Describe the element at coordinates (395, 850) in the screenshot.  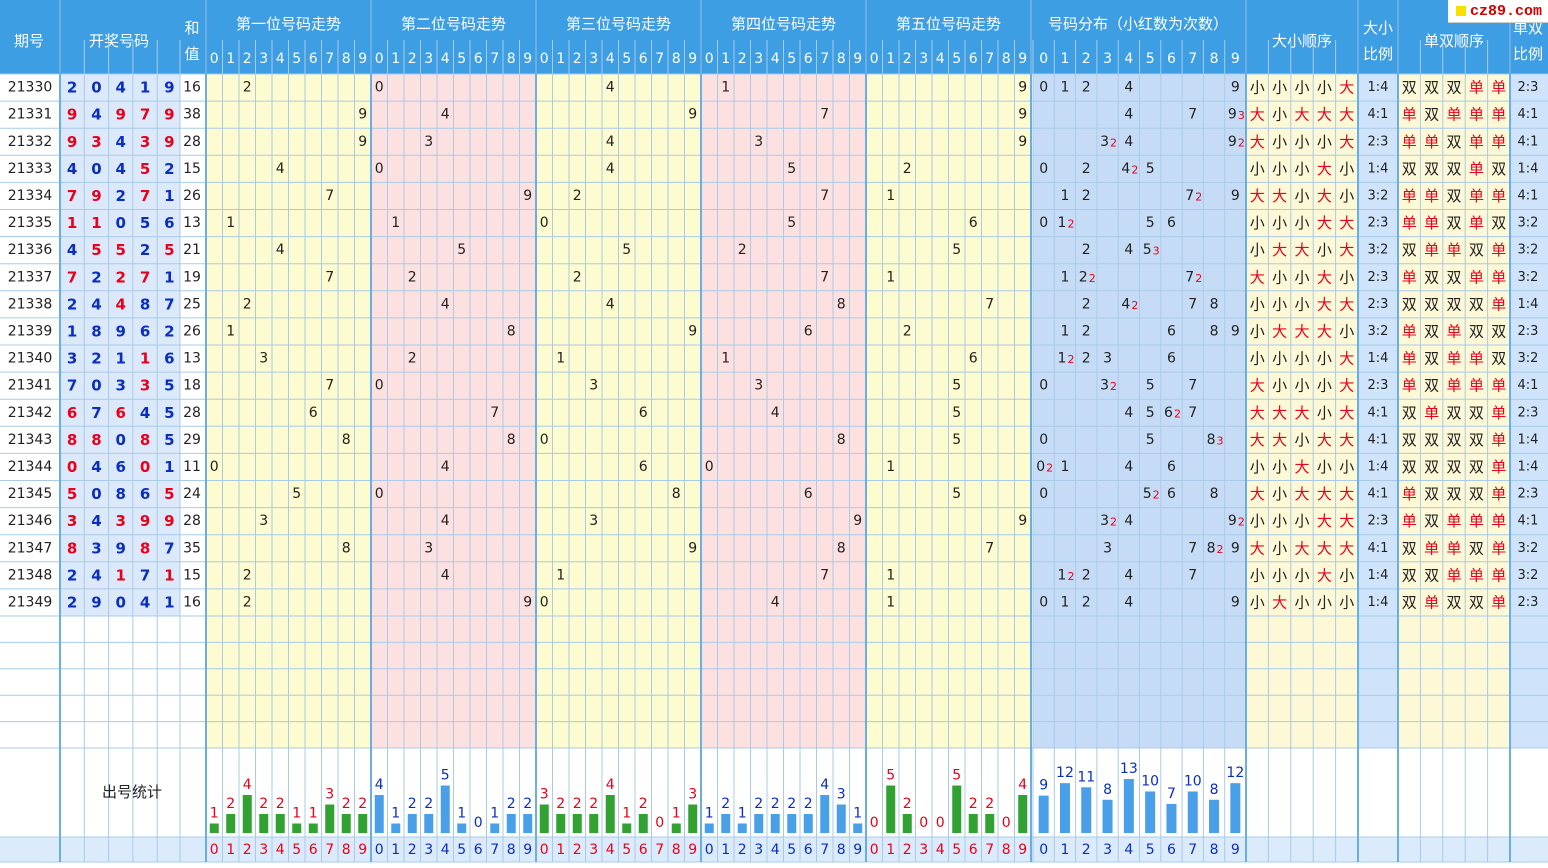
I see `bottom-digit: 1` at that location.